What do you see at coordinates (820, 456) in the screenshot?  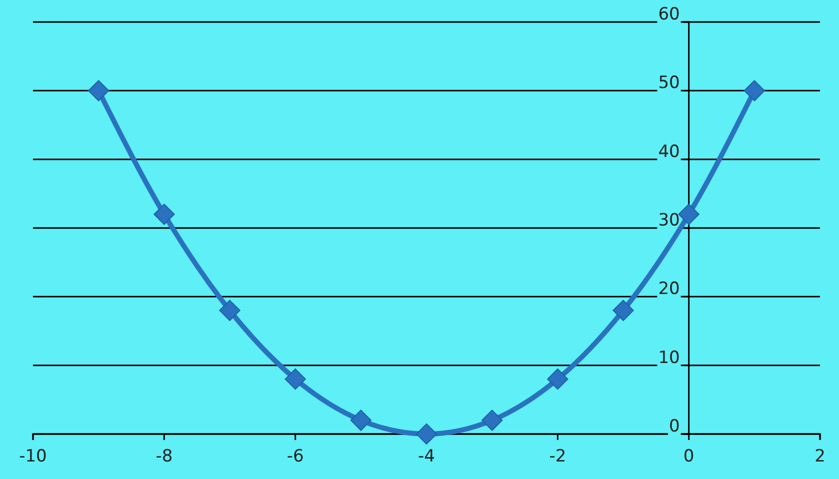 I see `x-tick-label: 2` at bounding box center [820, 456].